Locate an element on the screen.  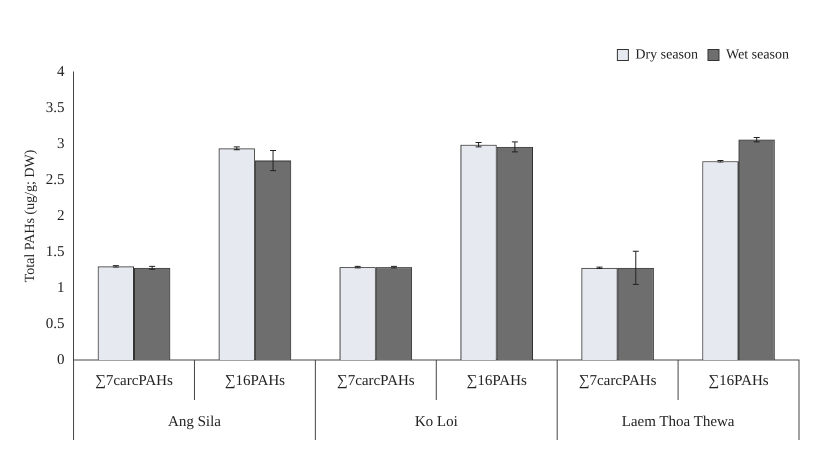
legend-label: Wet season is located at coordinates (758, 55).